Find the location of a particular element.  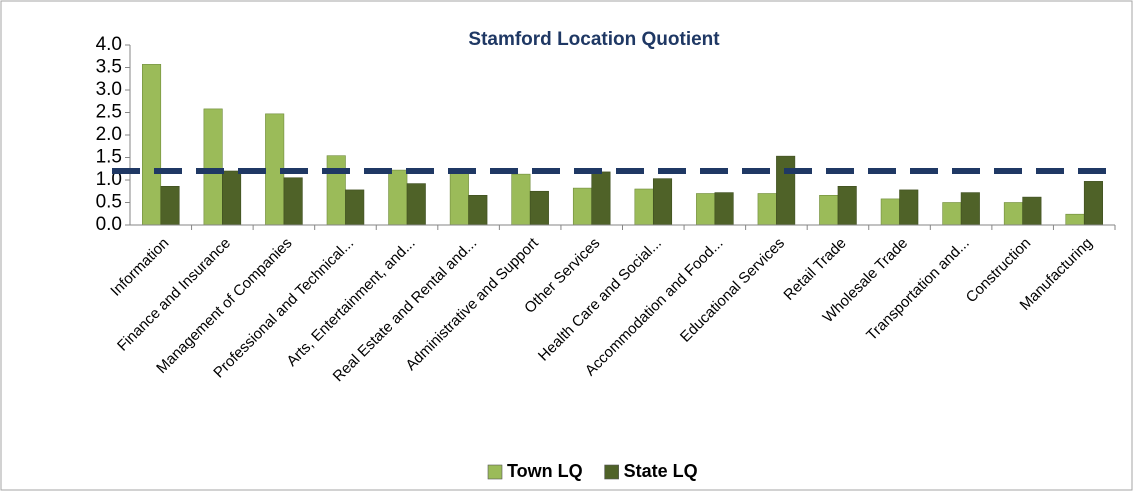

legend-label: State LQ is located at coordinates (661, 471).